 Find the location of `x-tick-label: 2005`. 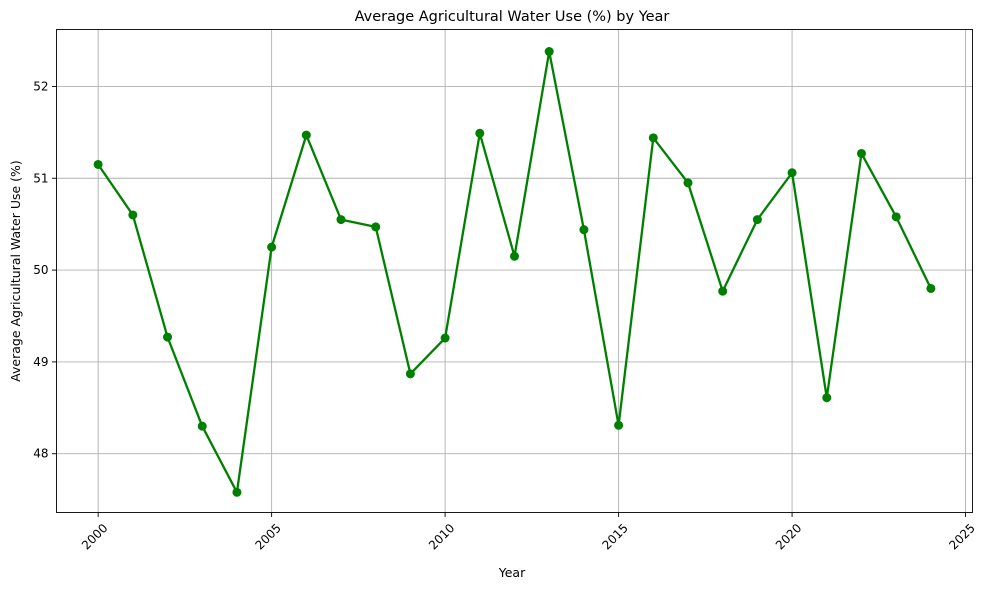

x-tick-label: 2005 is located at coordinates (267, 536).